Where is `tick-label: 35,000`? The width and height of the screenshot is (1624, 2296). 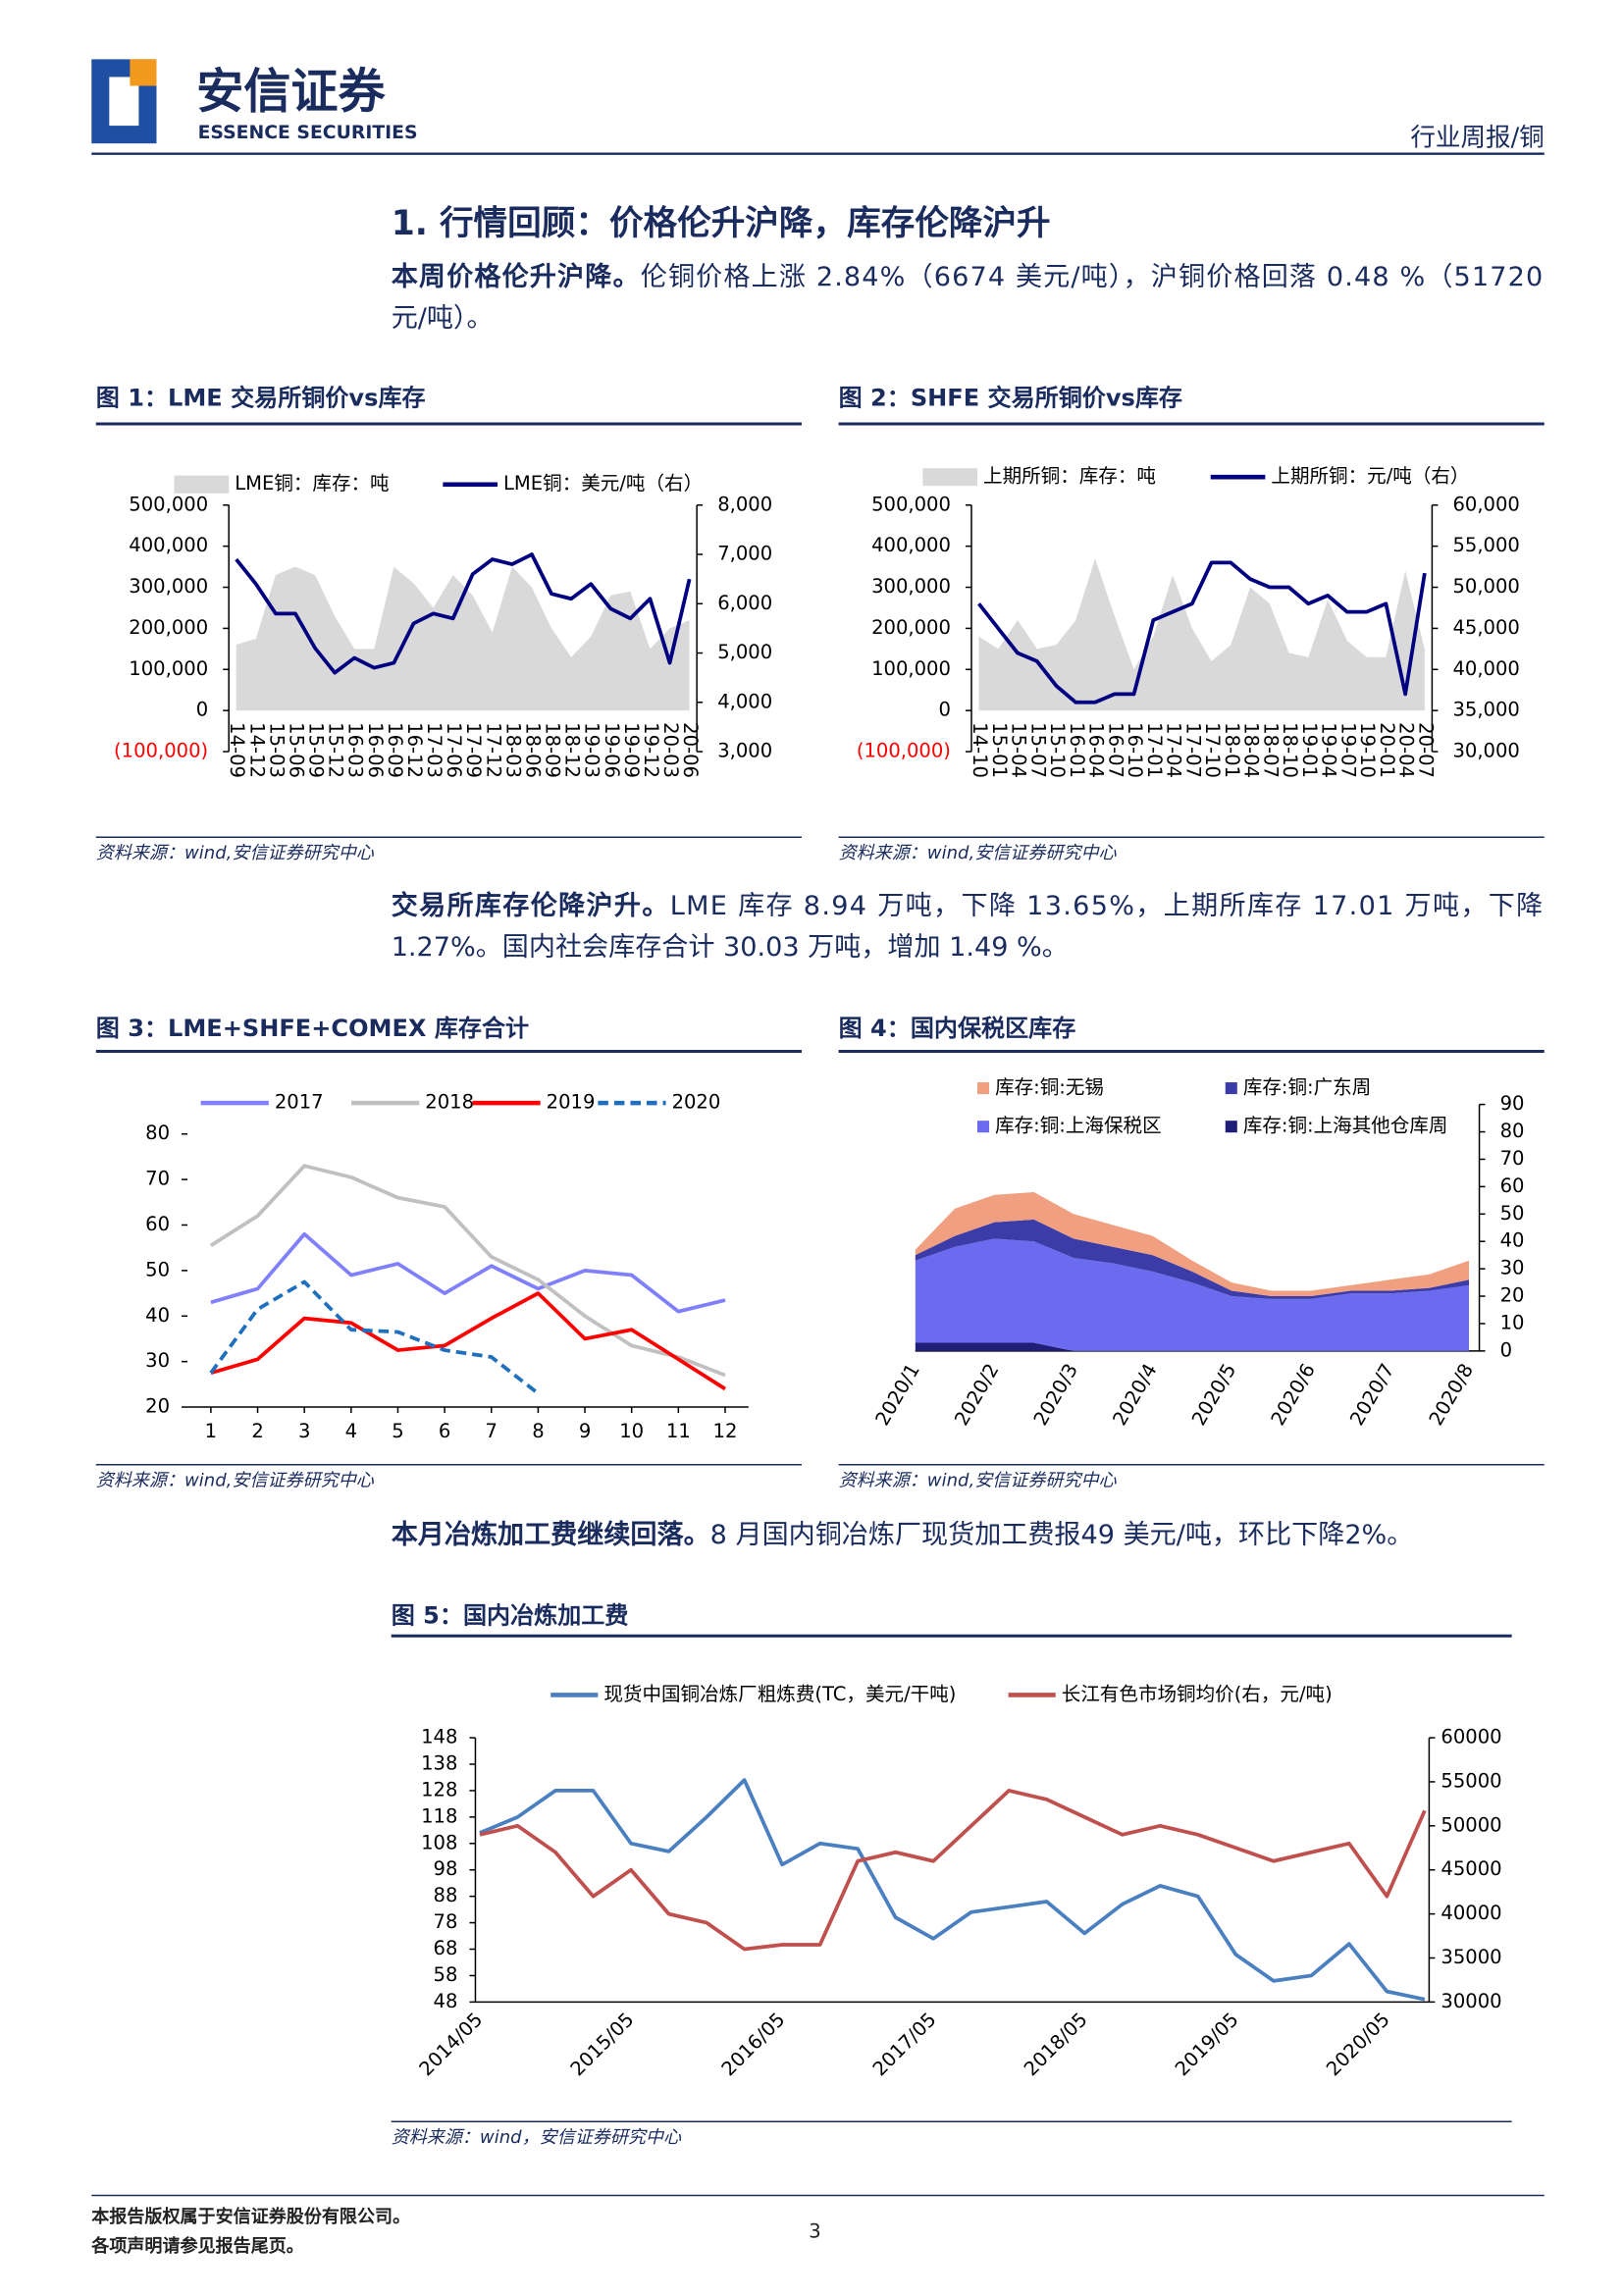 tick-label: 35,000 is located at coordinates (1485, 710).